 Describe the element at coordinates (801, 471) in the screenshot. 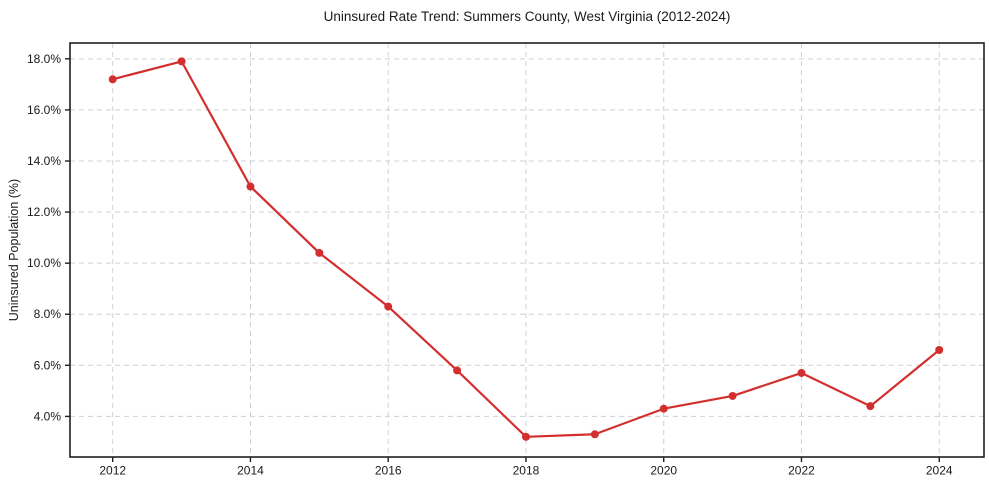

I see `x-tick-label: 2022` at that location.